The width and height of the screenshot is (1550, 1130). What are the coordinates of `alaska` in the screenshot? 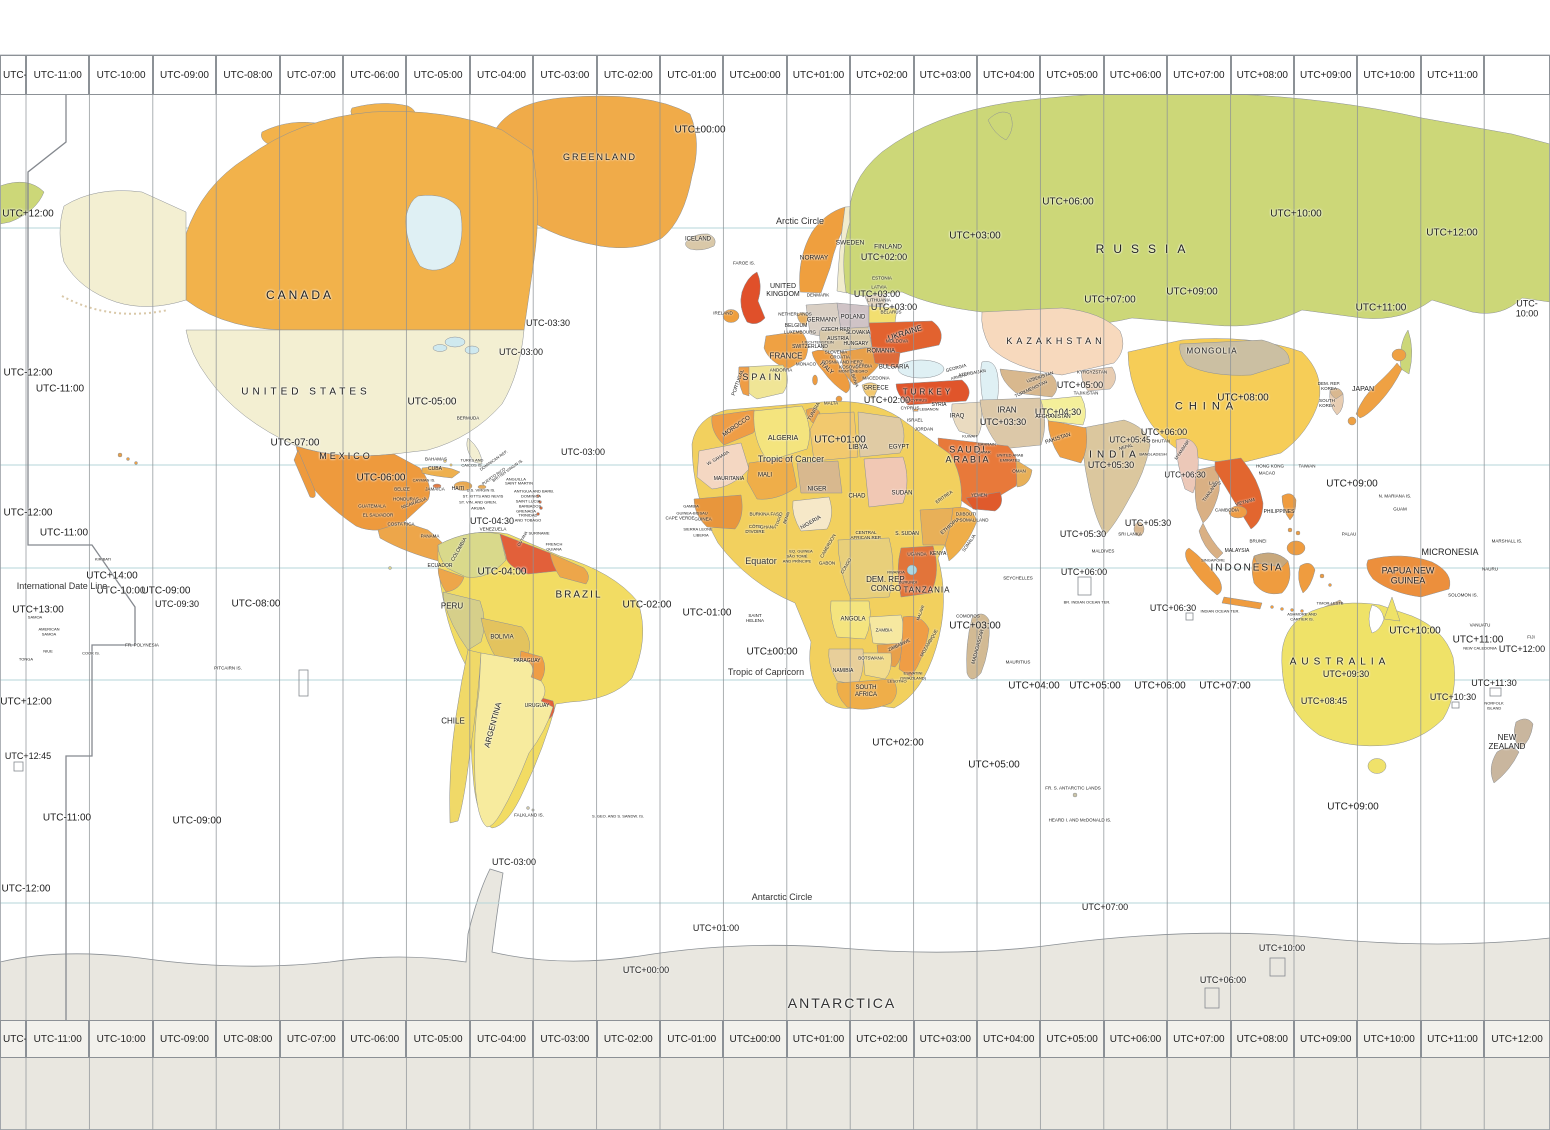 It's located at (123, 248).